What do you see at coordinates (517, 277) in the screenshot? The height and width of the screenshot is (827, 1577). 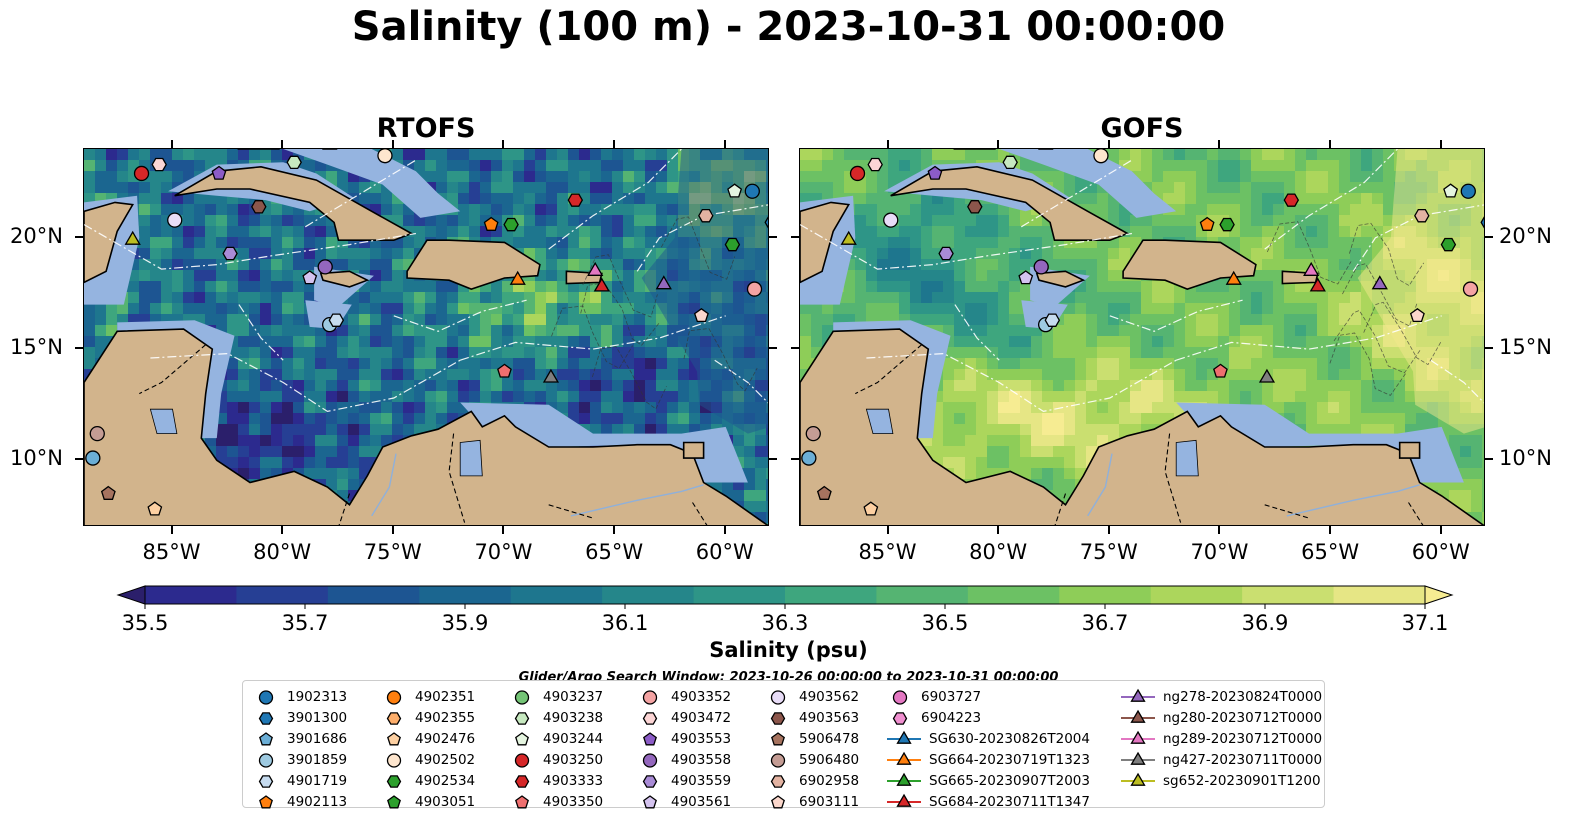 I see `marker-SG664-20230719T1323` at bounding box center [517, 277].